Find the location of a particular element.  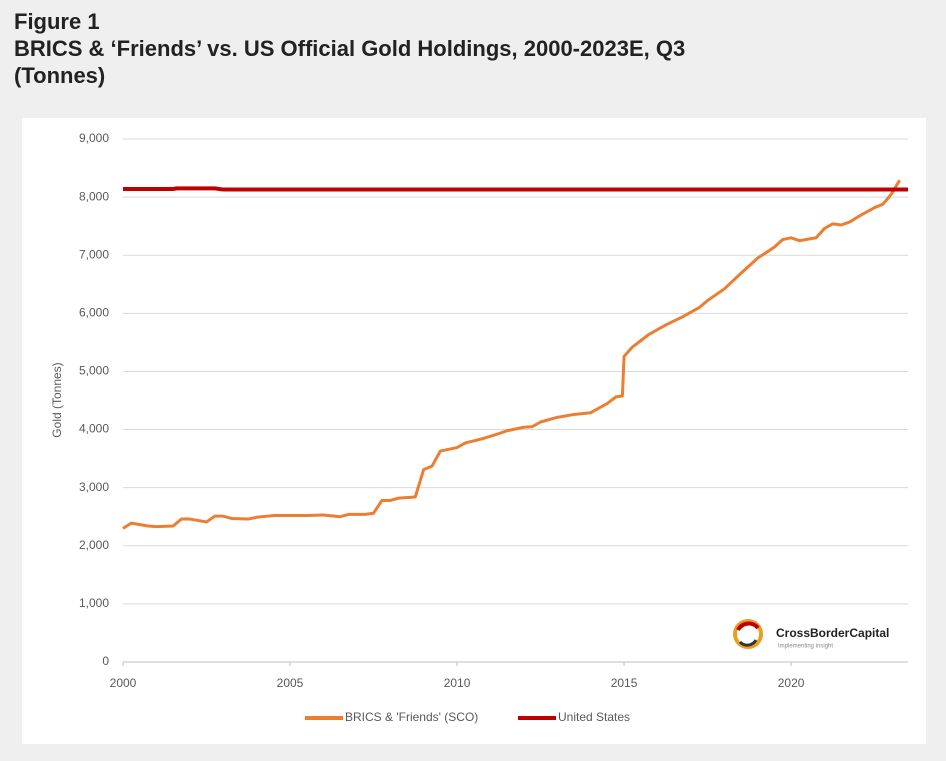

y-tick-label: 1,000 is located at coordinates (94, 603).